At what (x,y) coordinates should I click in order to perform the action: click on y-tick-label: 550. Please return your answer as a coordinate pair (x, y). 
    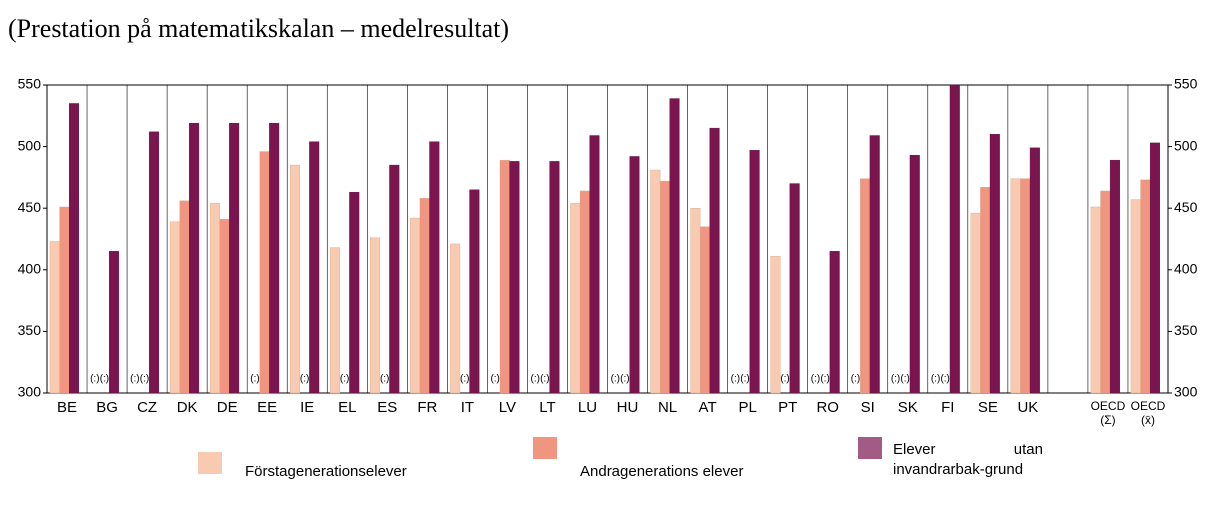
    Looking at the image, I should click on (30, 84).